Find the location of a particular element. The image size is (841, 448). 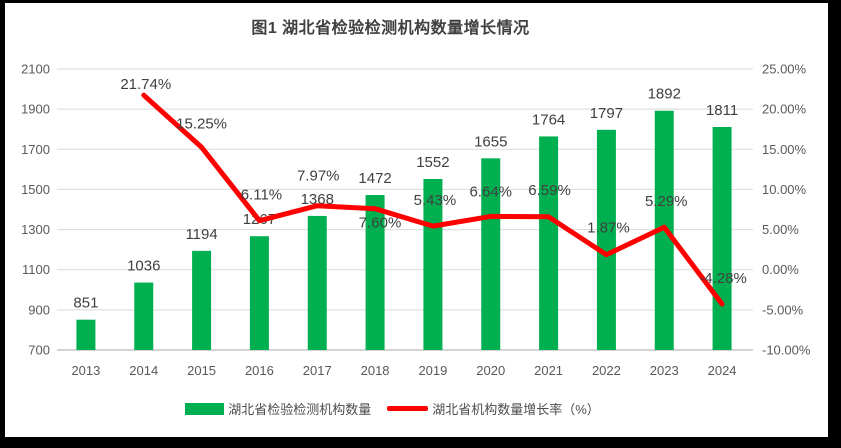

legend-item-bars: 湖北省检验检测机构数量 is located at coordinates (278, 408).